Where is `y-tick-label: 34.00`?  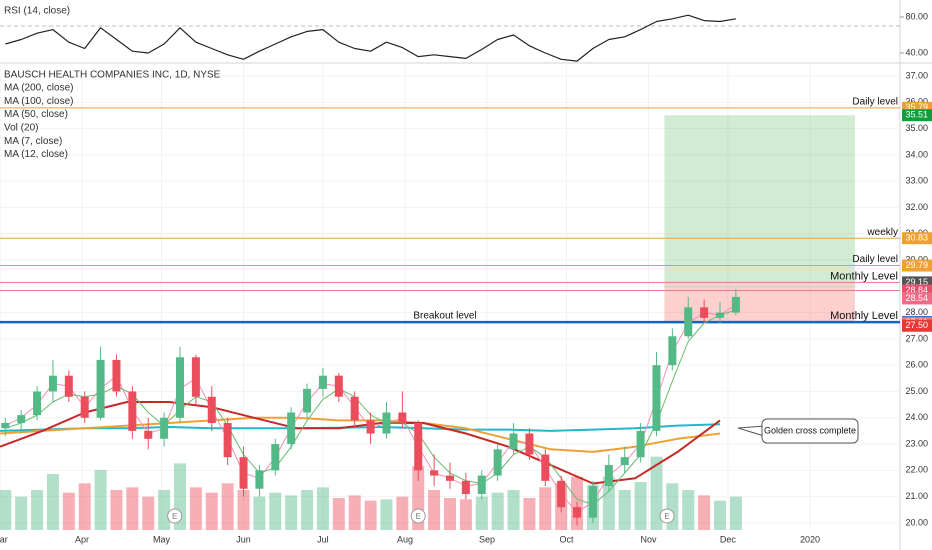
y-tick-label: 34.00 is located at coordinates (916, 154).